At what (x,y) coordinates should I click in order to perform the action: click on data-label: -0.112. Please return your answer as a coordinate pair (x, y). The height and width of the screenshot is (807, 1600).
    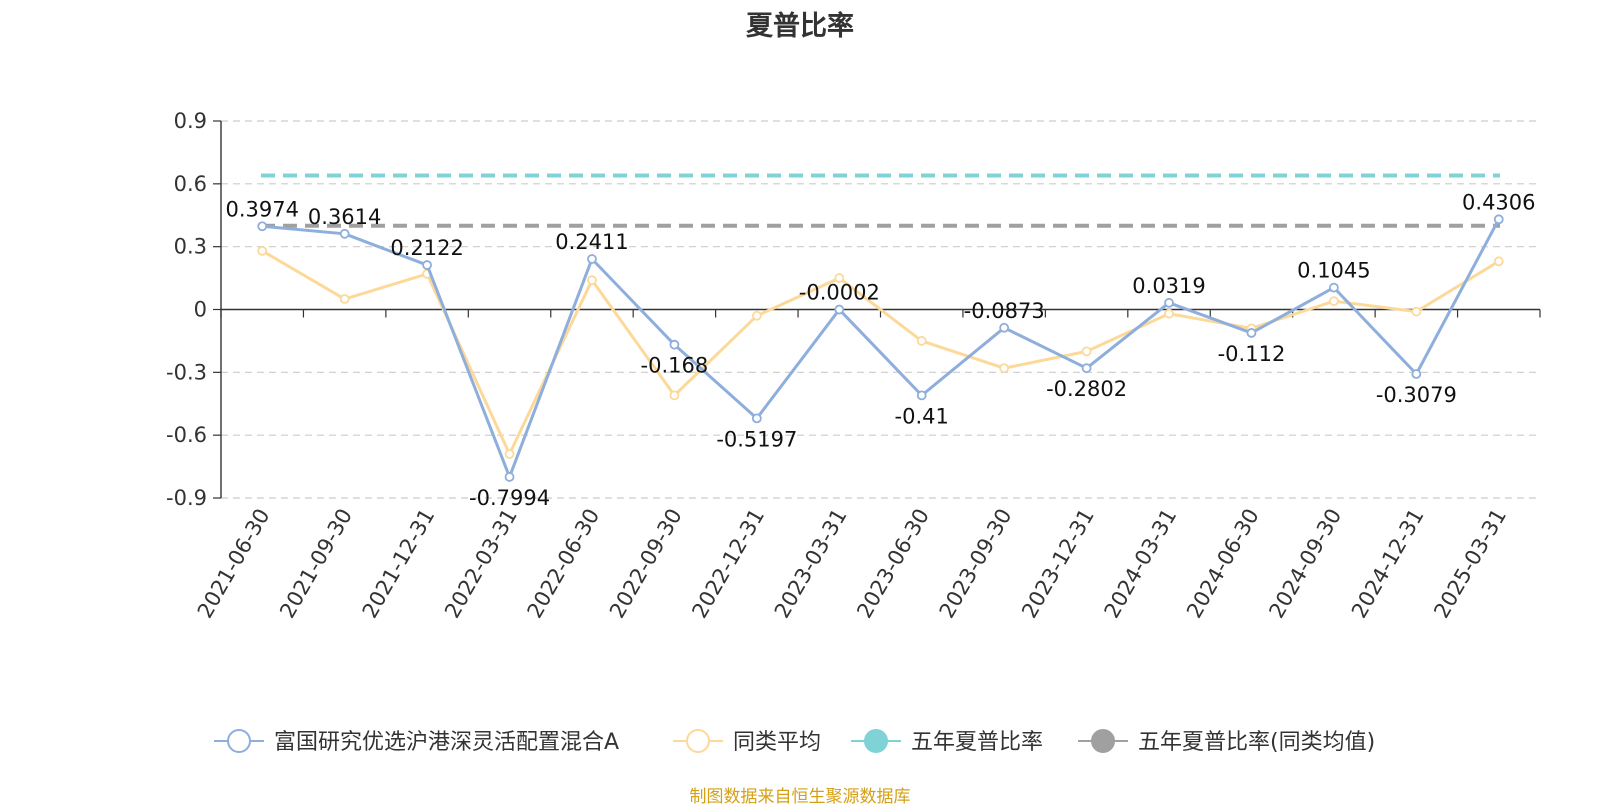
    Looking at the image, I should click on (1252, 354).